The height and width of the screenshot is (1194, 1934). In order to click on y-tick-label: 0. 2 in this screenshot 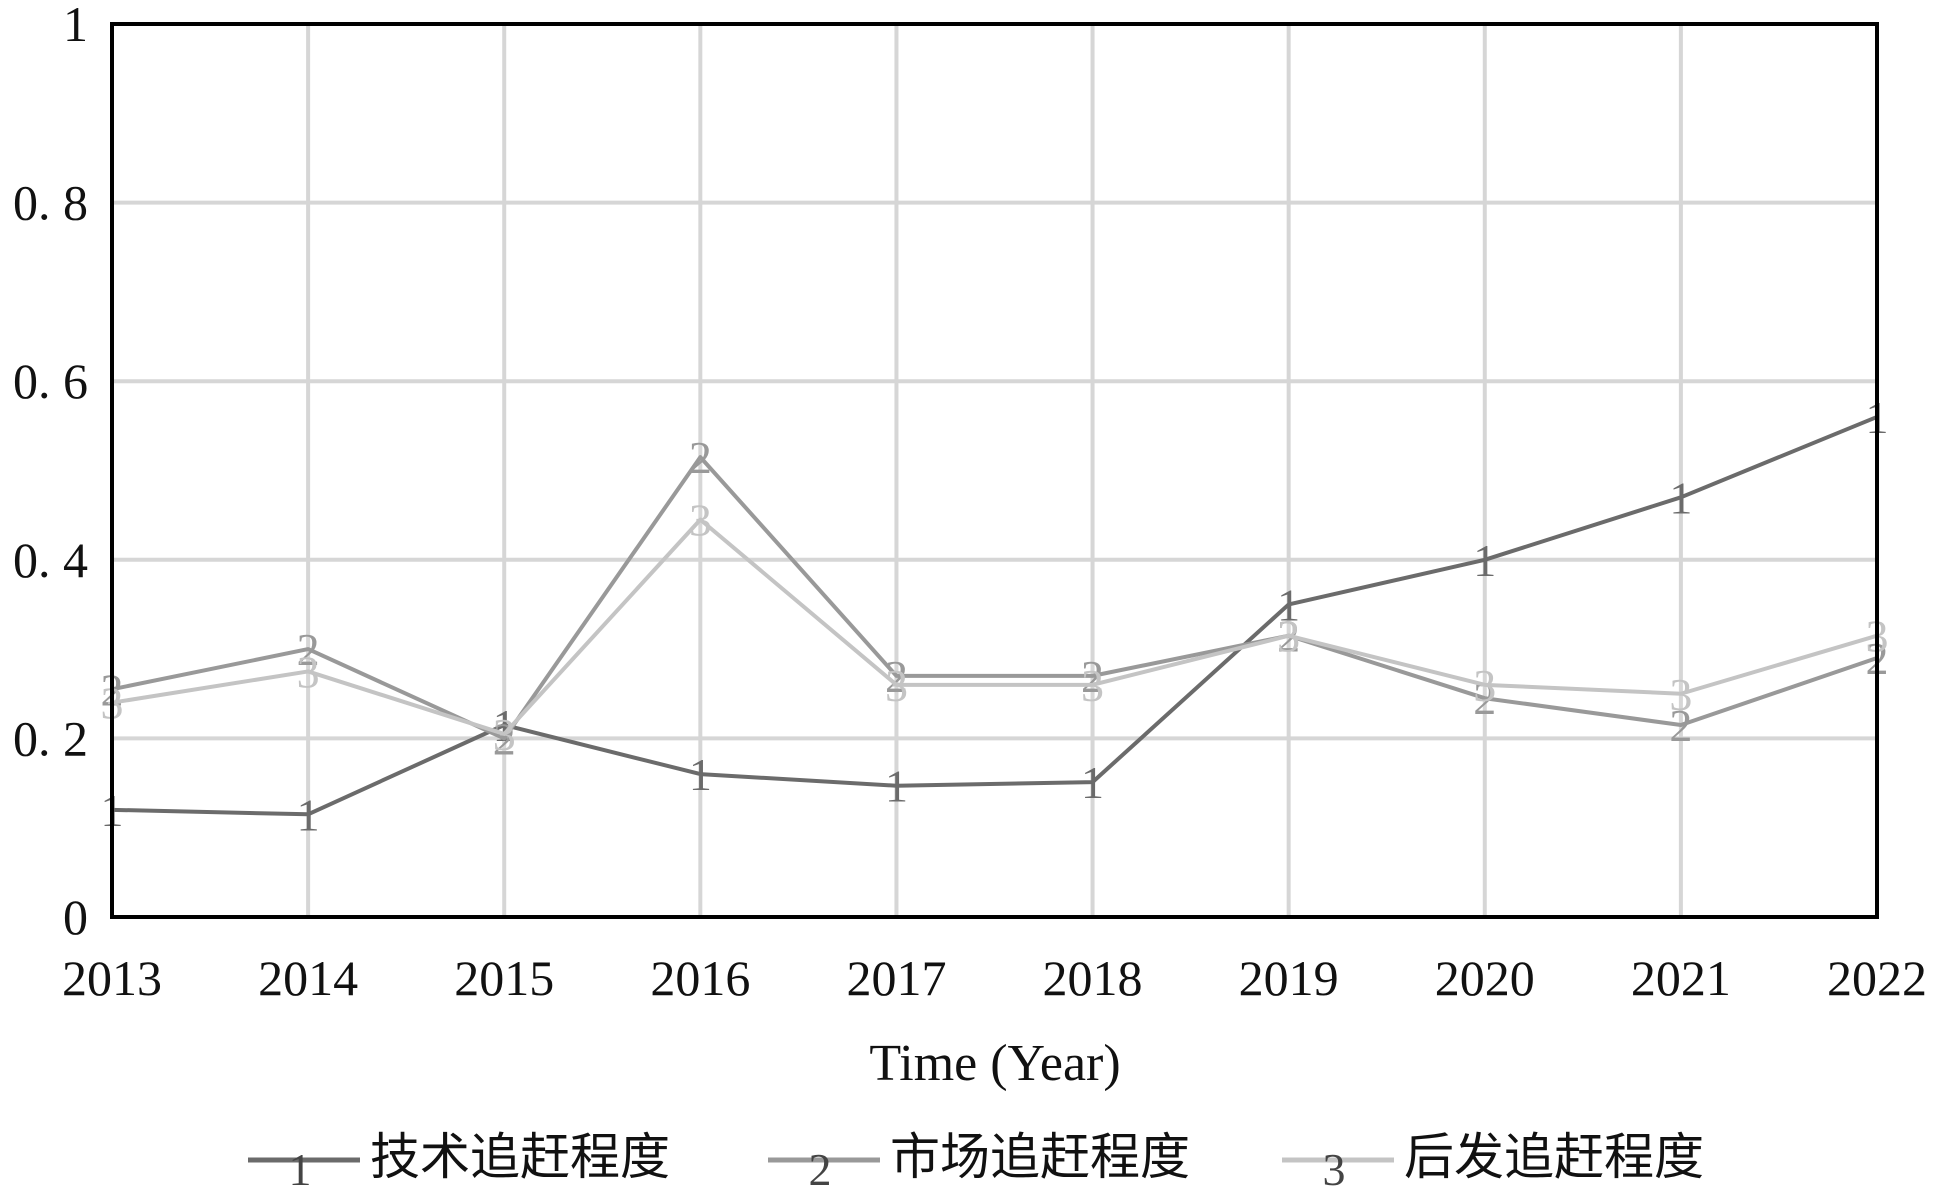, I will do `click(50, 738)`.